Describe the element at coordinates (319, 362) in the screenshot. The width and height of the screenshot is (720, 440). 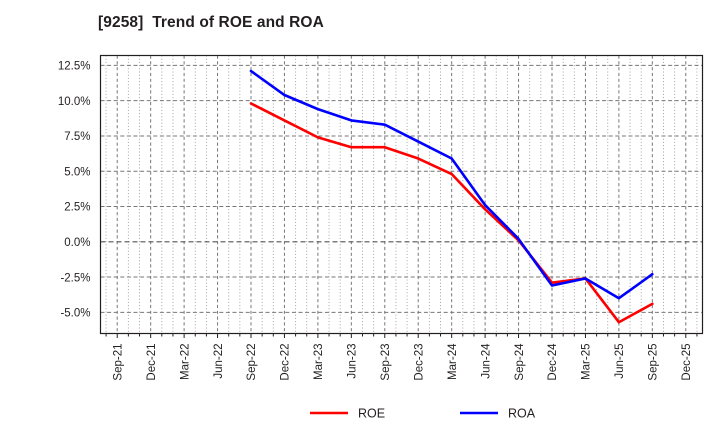
I see `x-tick-label: Mar-23` at that location.